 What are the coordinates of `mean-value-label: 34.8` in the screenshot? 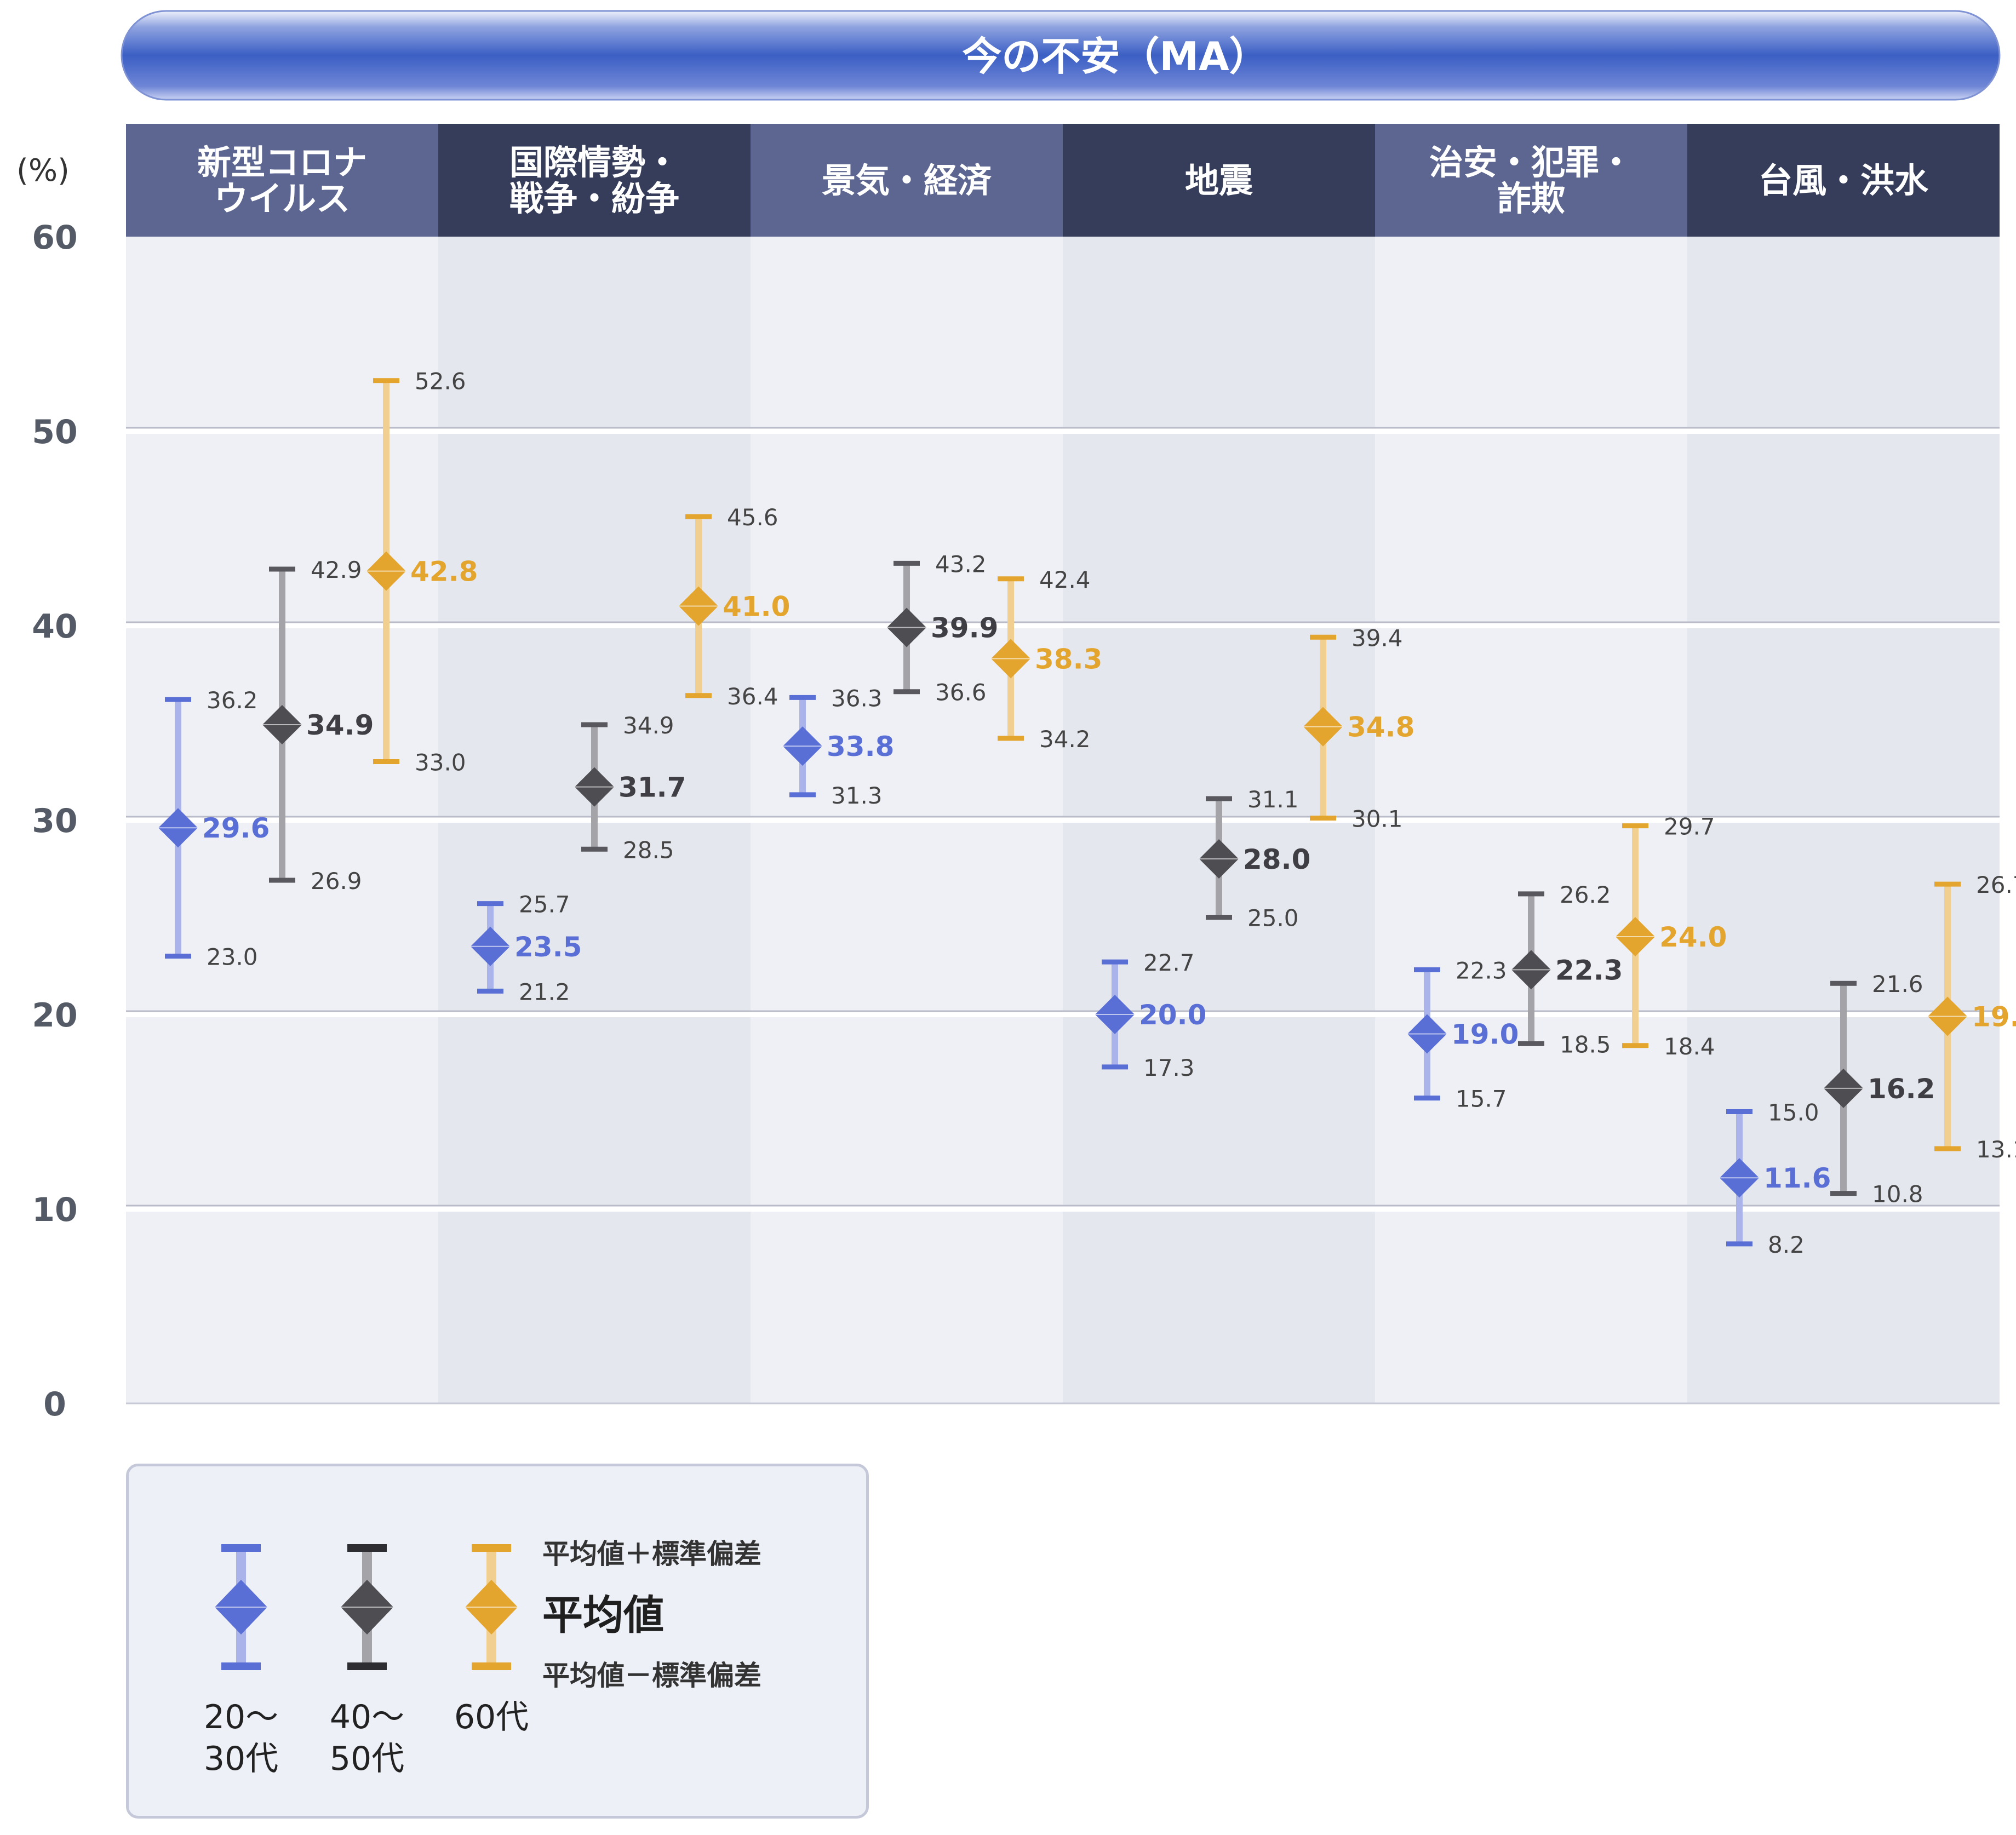 It's located at (1380, 727).